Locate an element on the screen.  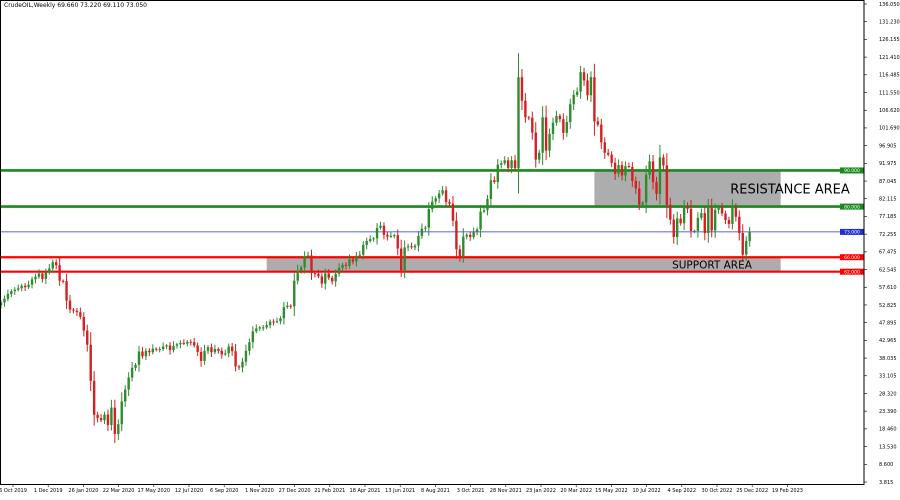
time-tick-label: 18 Apr 2021 is located at coordinates (365, 491).